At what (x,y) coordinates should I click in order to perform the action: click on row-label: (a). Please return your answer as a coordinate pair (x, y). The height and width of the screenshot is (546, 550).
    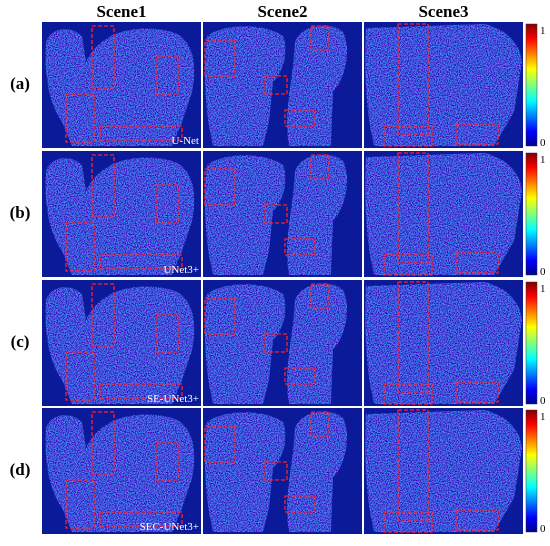
    Looking at the image, I should click on (20, 83).